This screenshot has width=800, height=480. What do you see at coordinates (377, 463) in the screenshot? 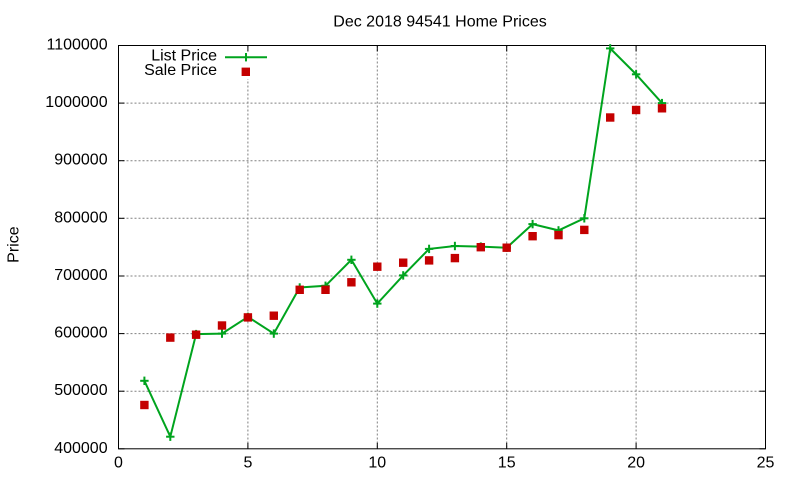
I see `svg-text: 10` at bounding box center [377, 463].